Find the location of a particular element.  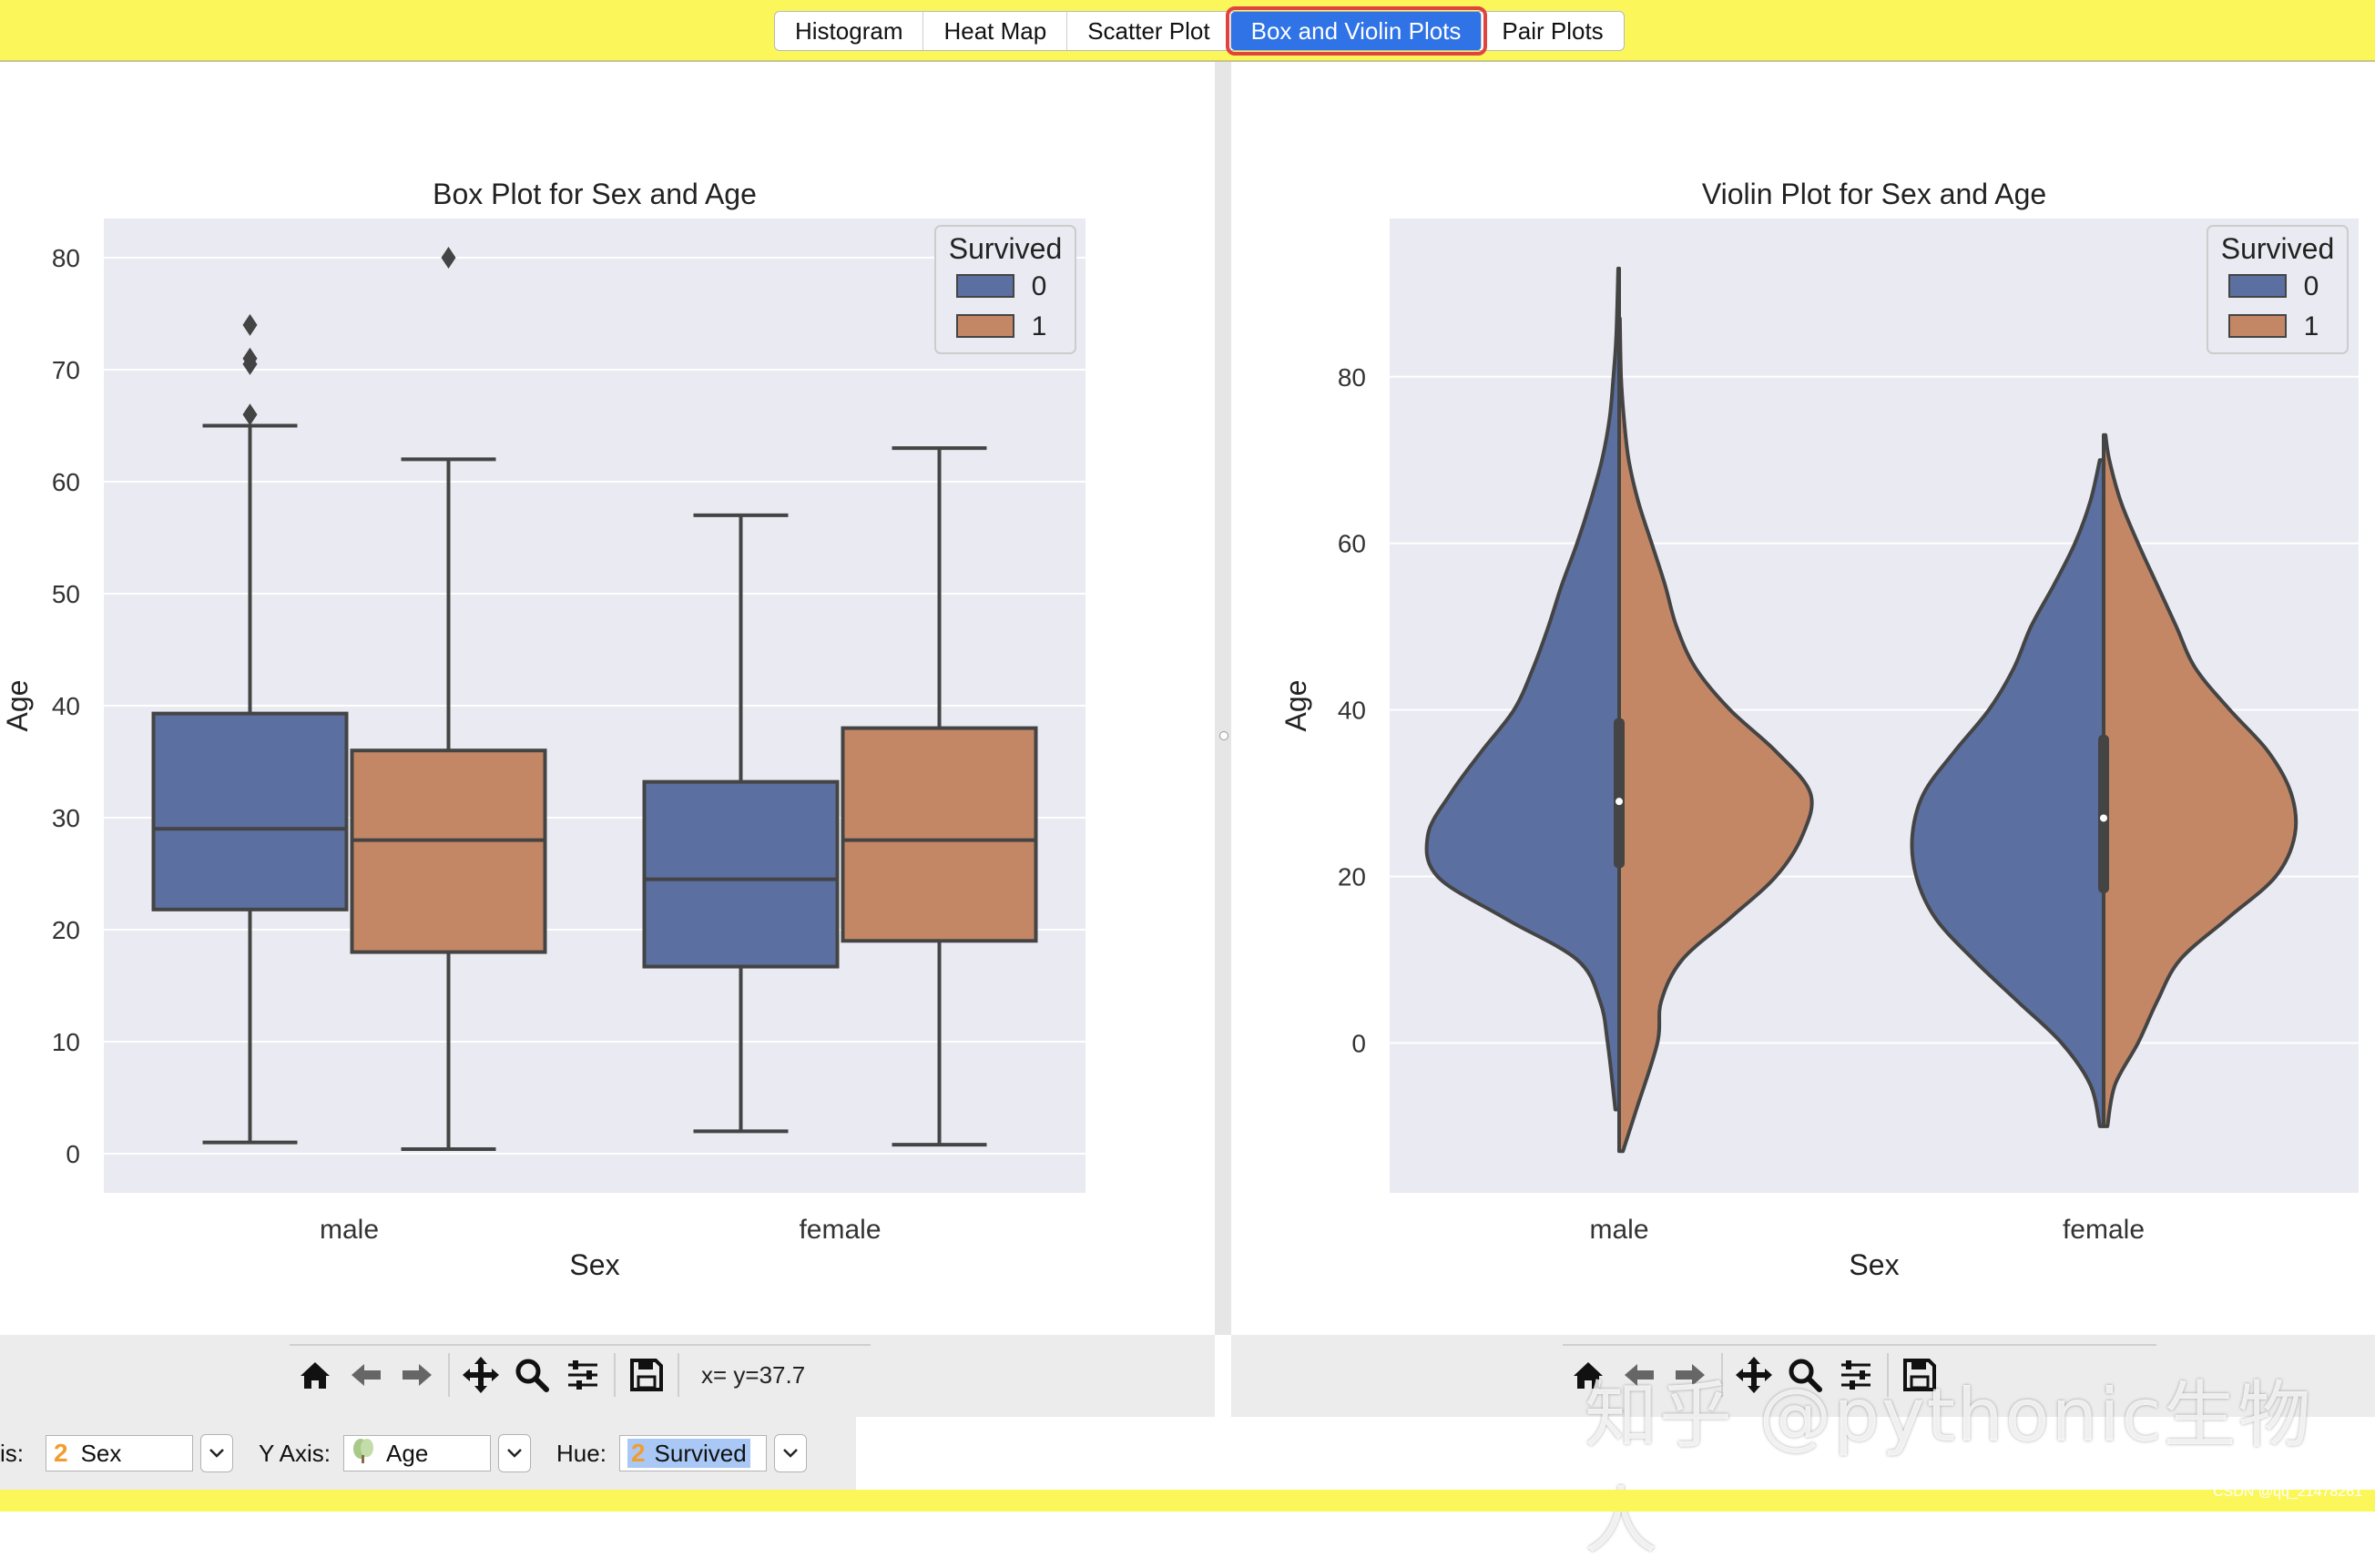

hue-select: 2 Survived is located at coordinates (692, 1453).